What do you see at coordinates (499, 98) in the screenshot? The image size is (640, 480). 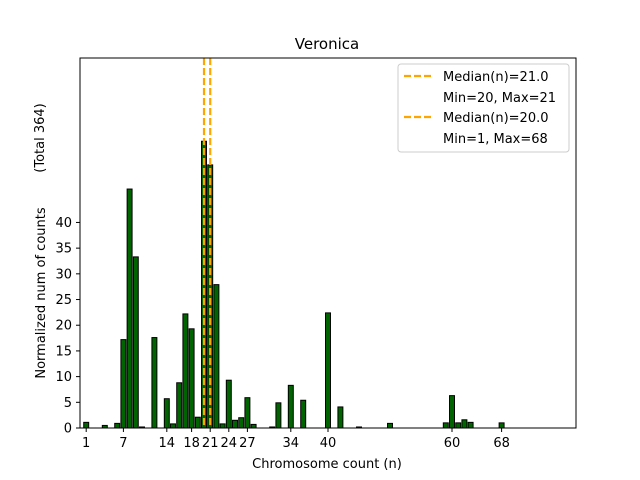 I see `legend-entry-2: Min=20, Max=21` at bounding box center [499, 98].